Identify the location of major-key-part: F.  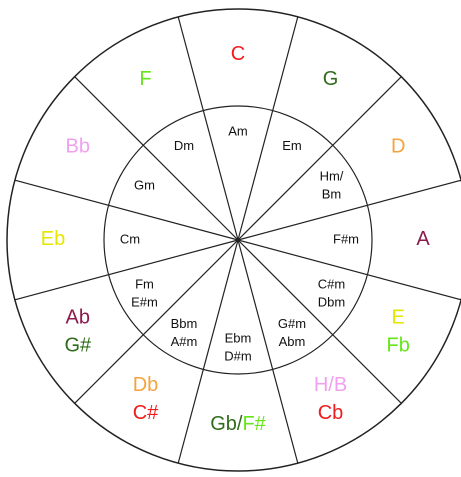
(145, 79).